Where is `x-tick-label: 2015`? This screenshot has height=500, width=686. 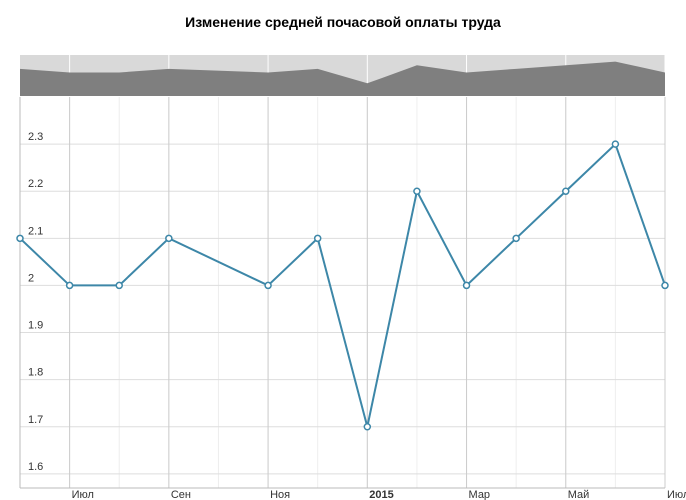
x-tick-label: 2015 is located at coordinates (381, 494).